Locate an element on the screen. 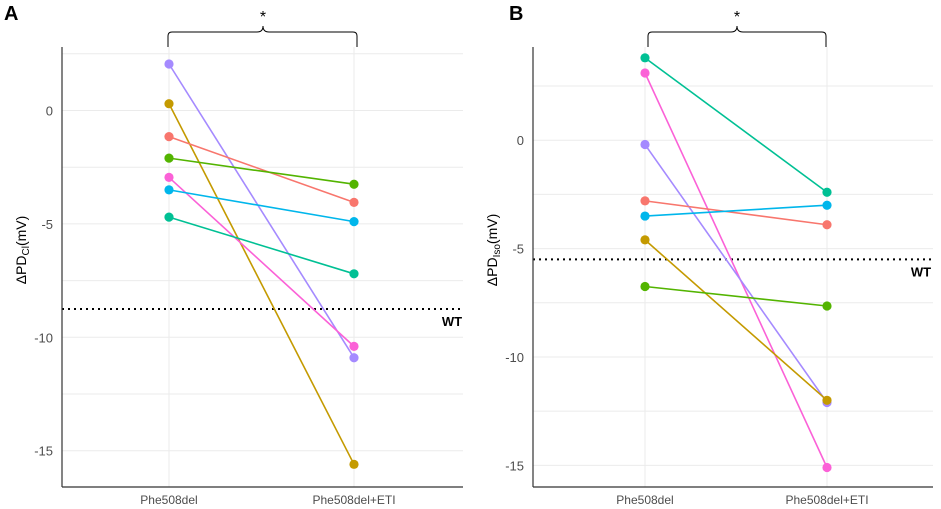  panel-b-y-axis-title: ΔPDIso(mV) is located at coordinates (493, 250).